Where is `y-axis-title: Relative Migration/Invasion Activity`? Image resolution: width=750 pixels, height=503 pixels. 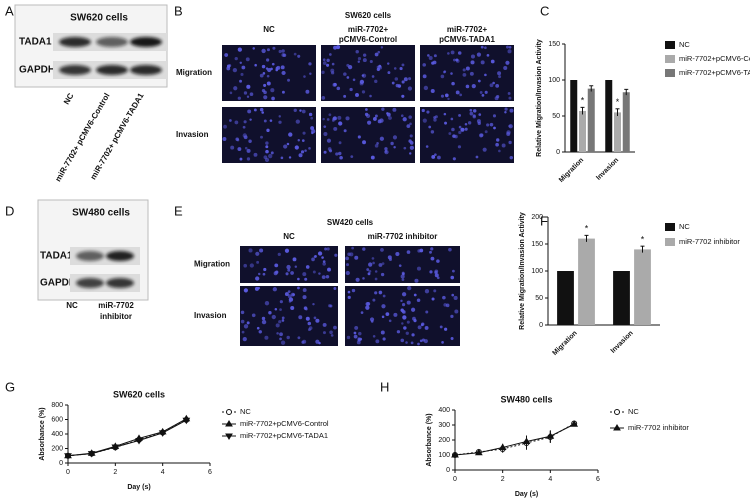 y-axis-title: Relative Migration/Invasion Activity is located at coordinates (522, 271).